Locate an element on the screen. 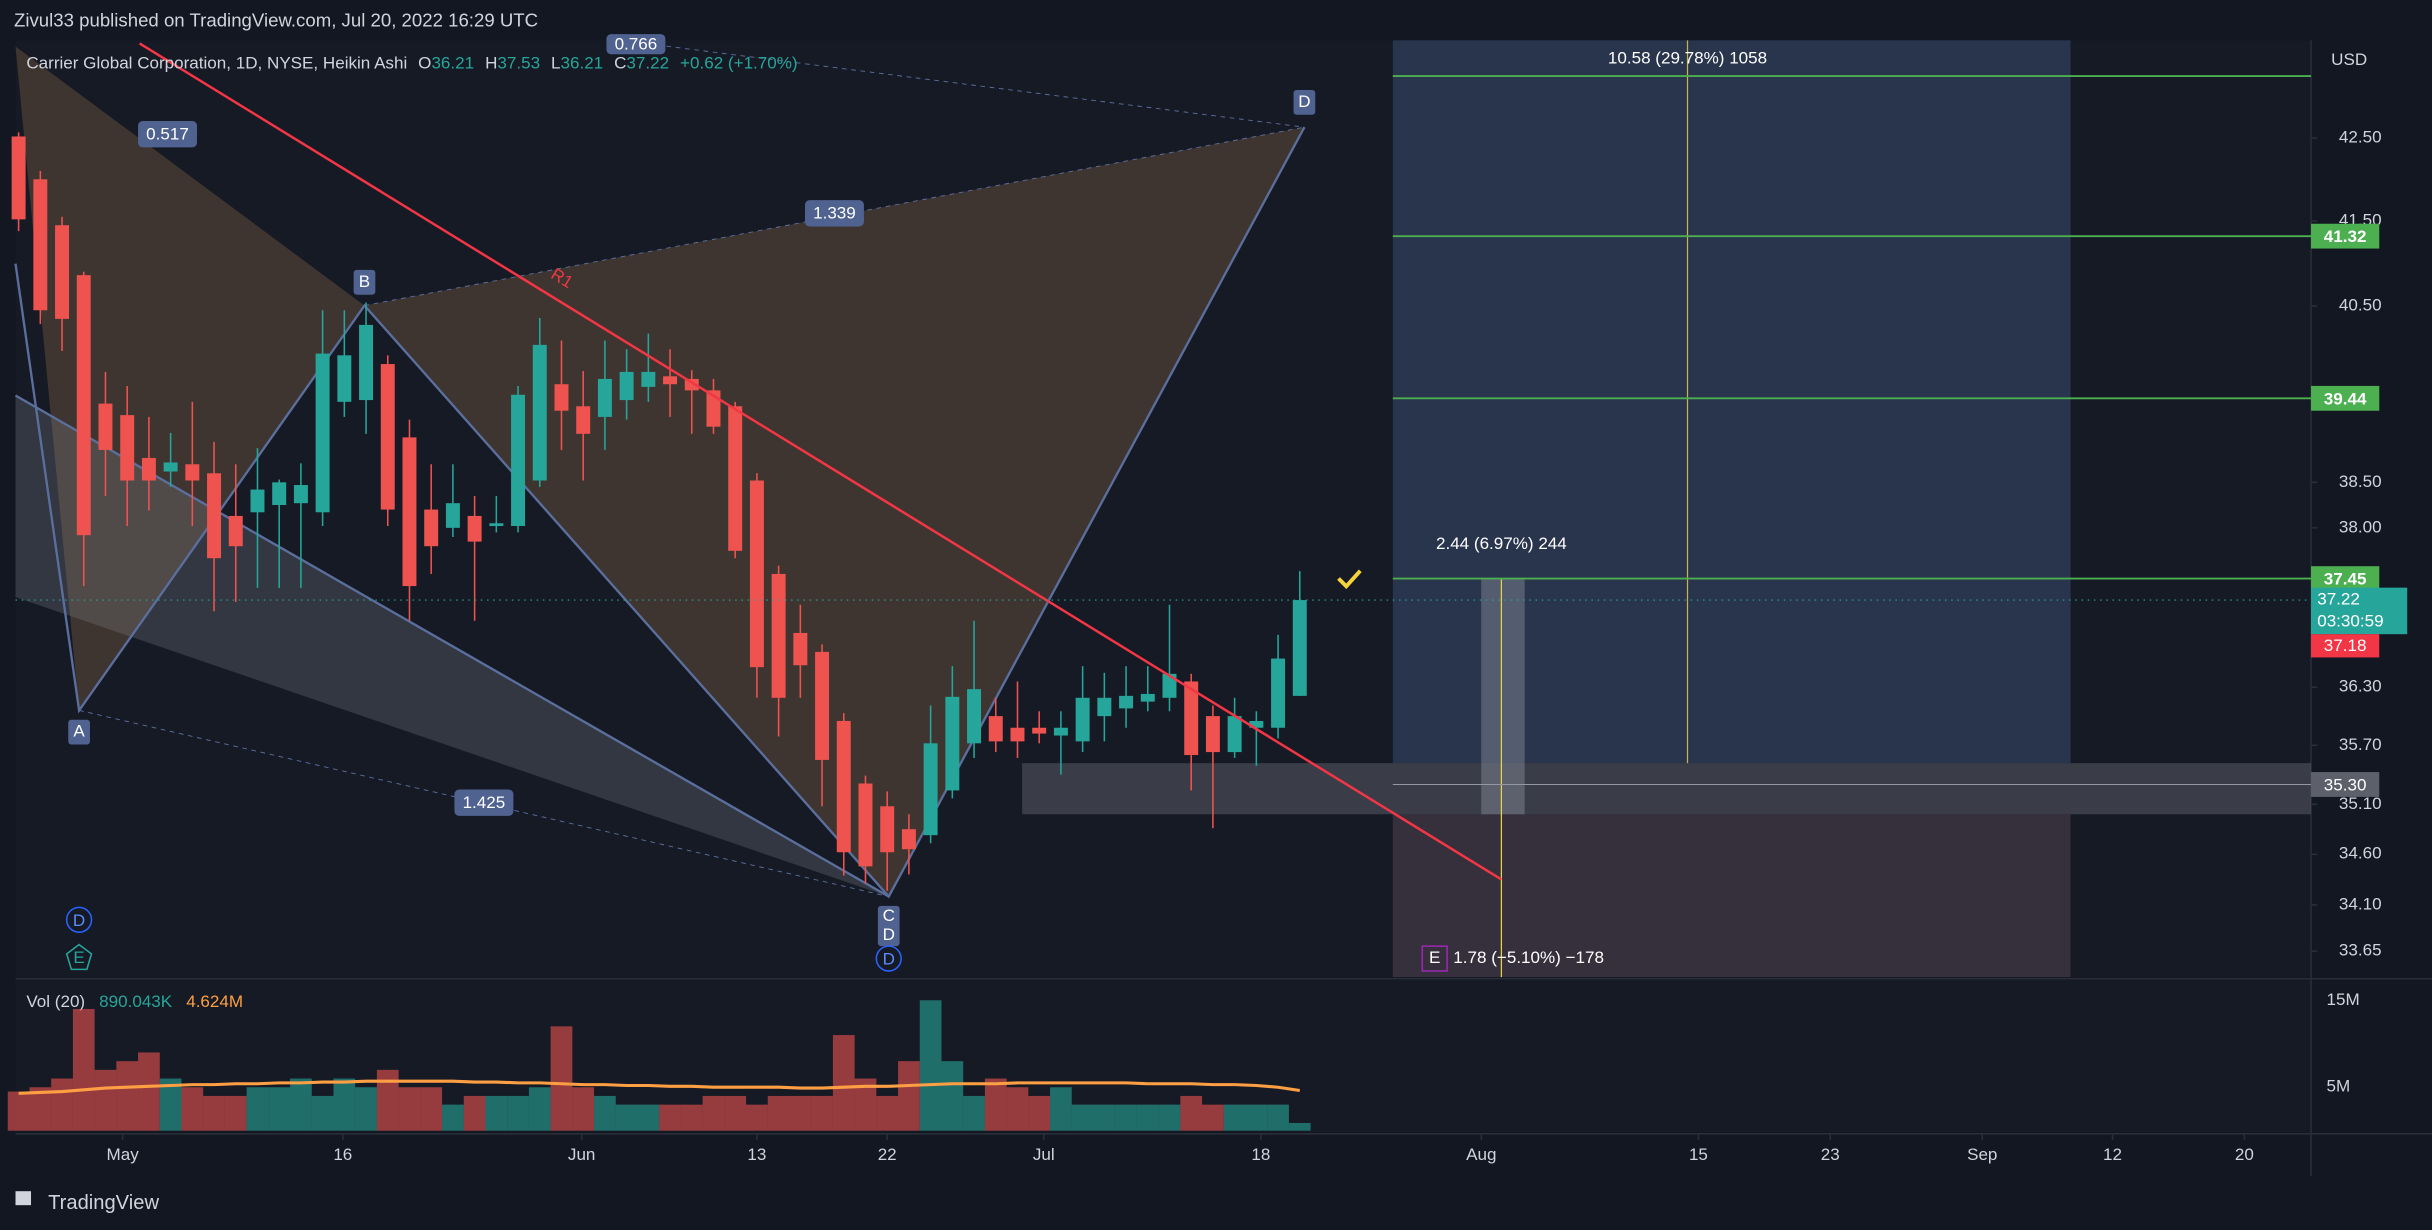 The width and height of the screenshot is (2432, 1230). x-tick-label: May is located at coordinates (123, 1154).